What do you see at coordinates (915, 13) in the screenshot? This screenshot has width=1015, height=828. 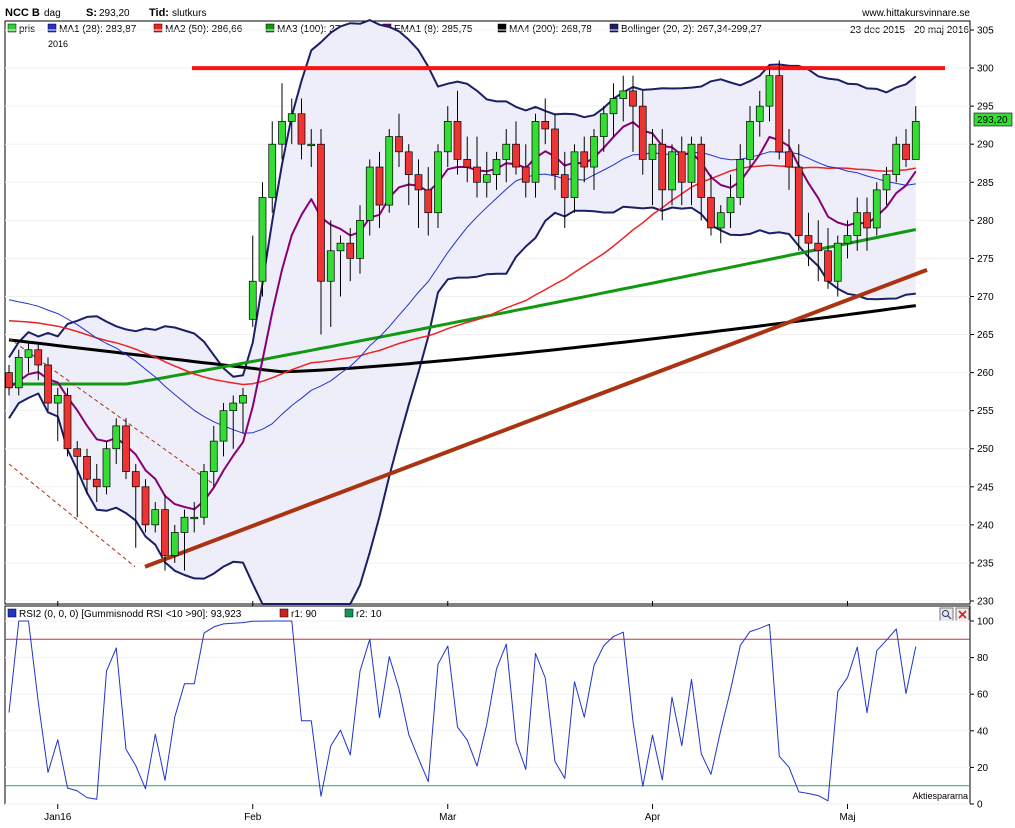 I see `site-link: www.hittakursvinnare.se` at bounding box center [915, 13].